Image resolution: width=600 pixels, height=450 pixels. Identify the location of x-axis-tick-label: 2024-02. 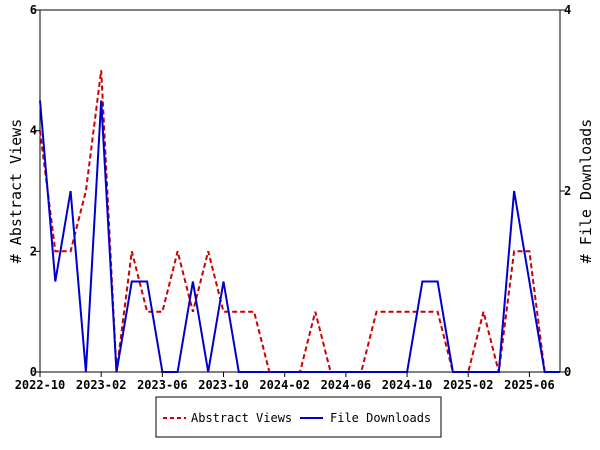
(284, 385).